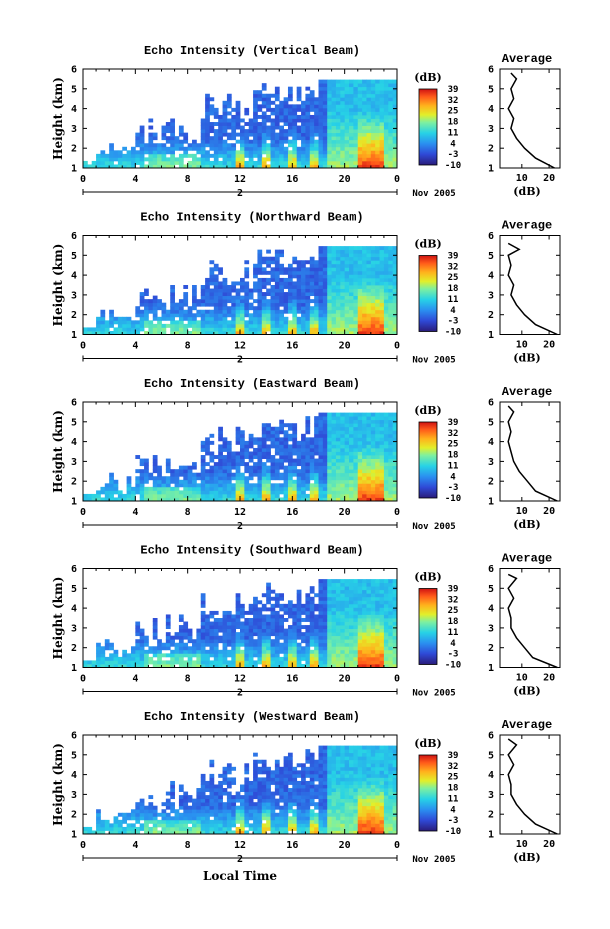 Image resolution: width=610 pixels, height=929 pixels. I want to click on avg-x-tick-label: 10, so click(522, 345).